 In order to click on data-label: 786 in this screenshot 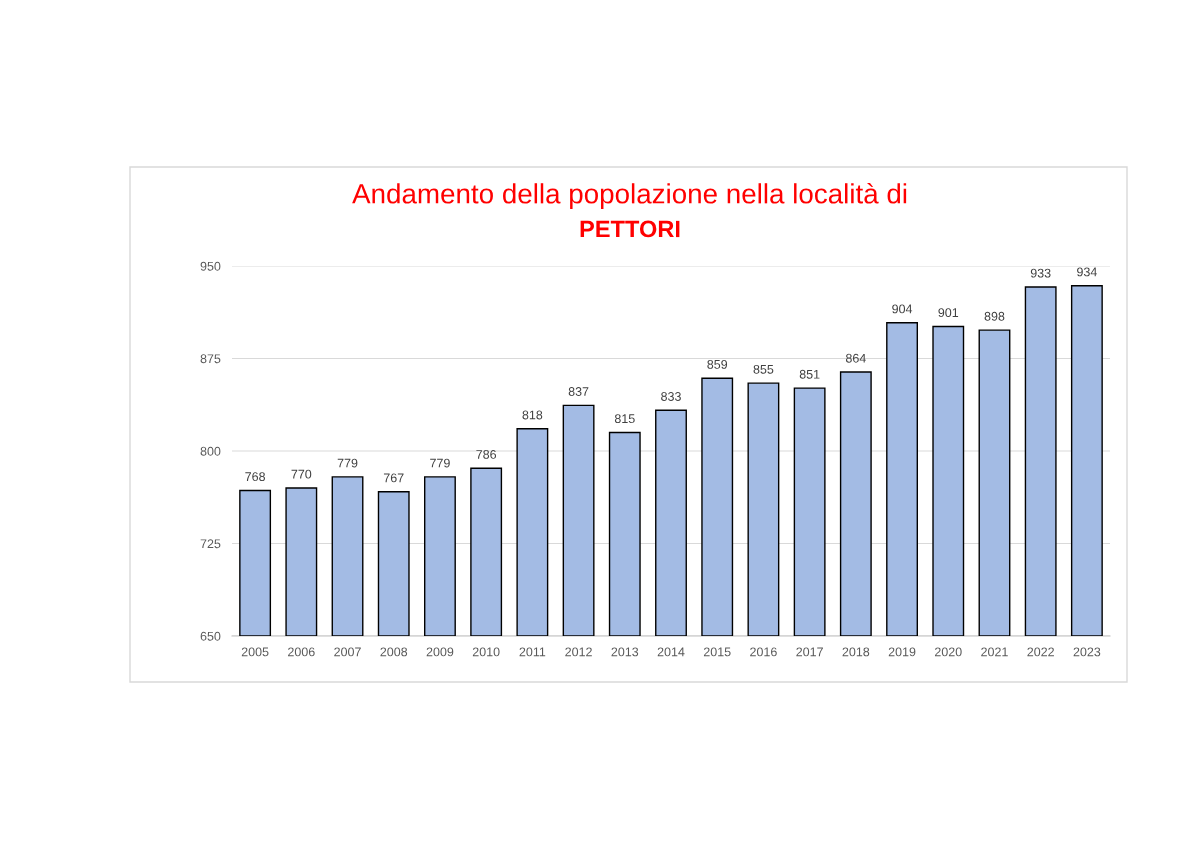, I will do `click(486, 454)`.